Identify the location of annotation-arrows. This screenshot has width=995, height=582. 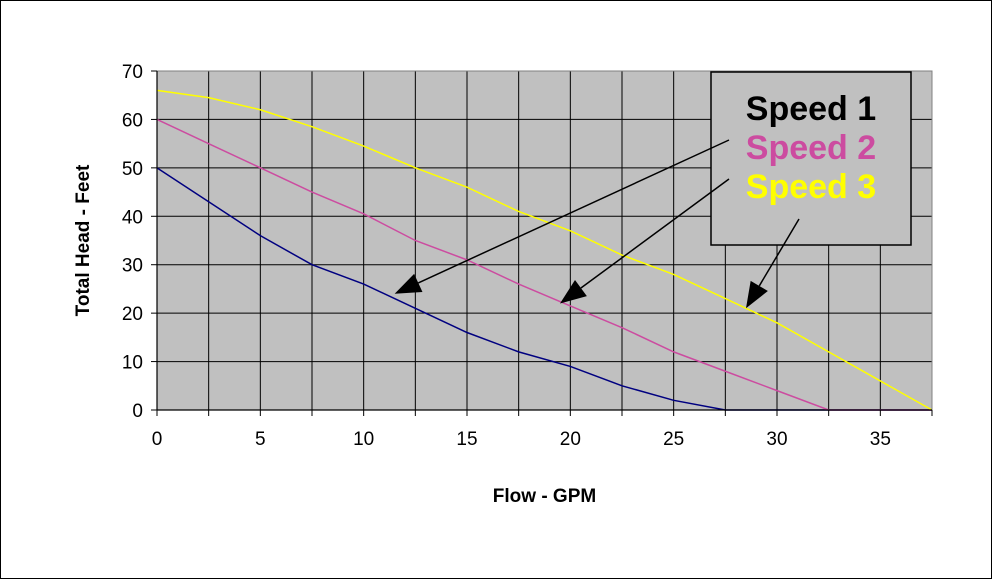
(597, 224).